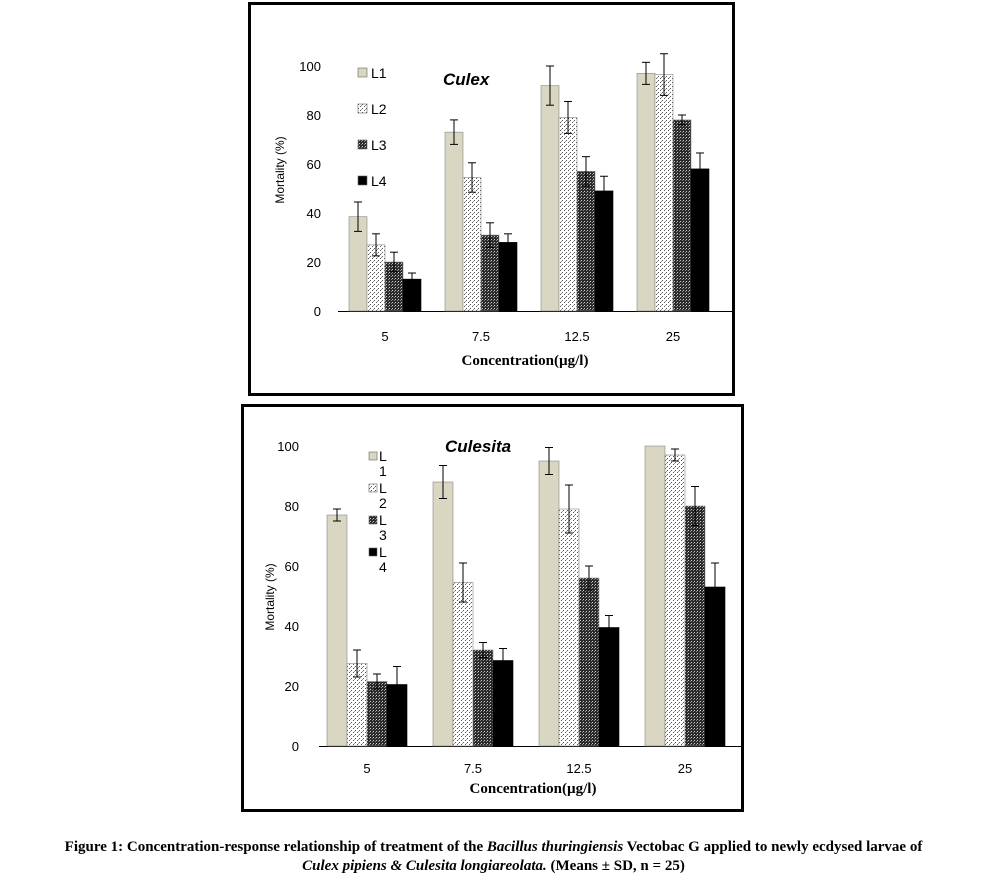 The width and height of the screenshot is (987, 896). I want to click on legend-label: L2, so click(379, 109).